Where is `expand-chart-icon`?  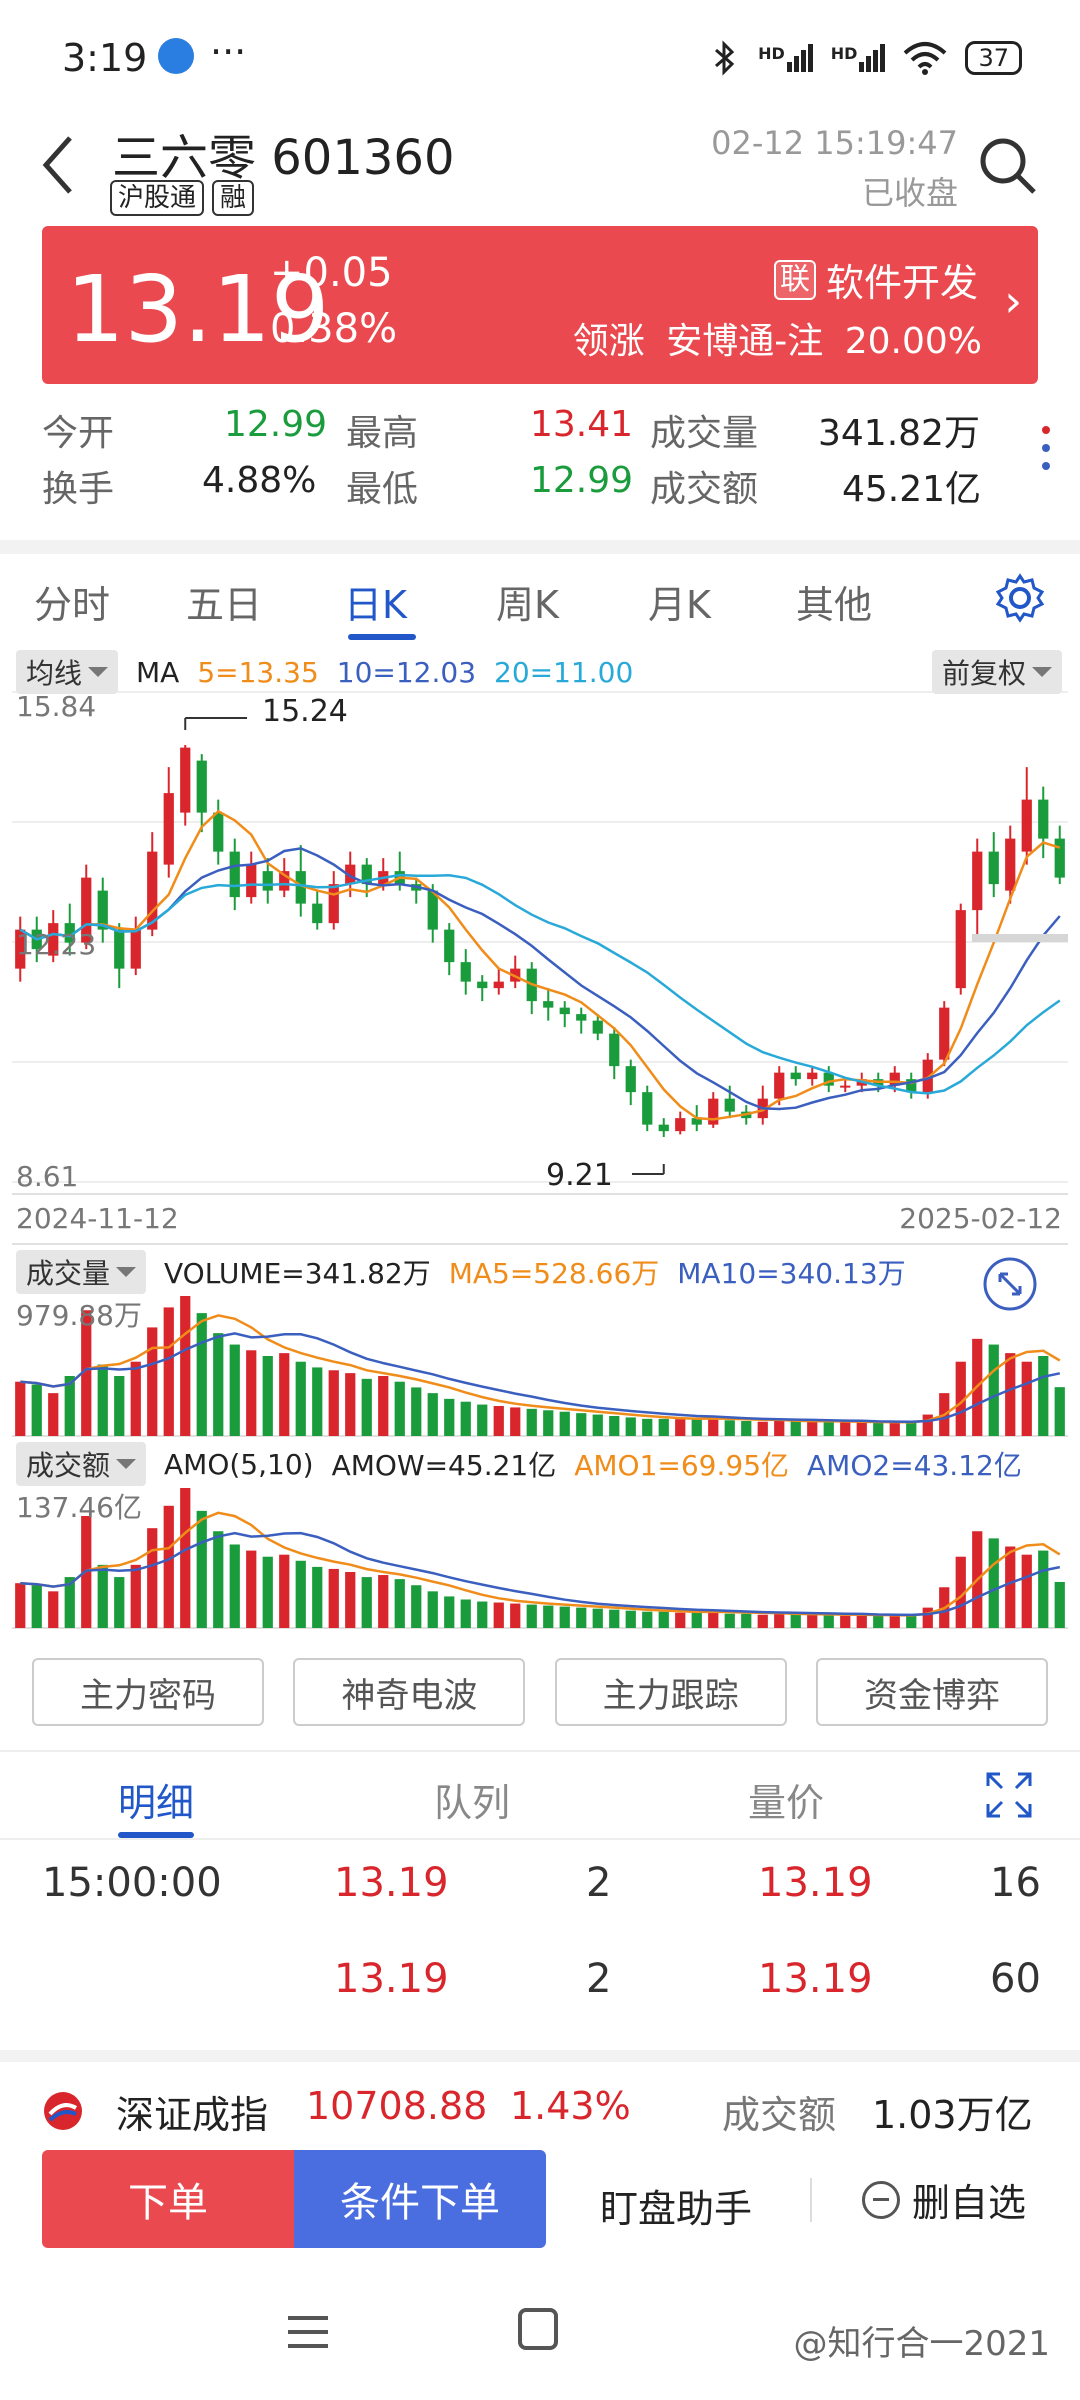
expand-chart-icon is located at coordinates (1010, 1284).